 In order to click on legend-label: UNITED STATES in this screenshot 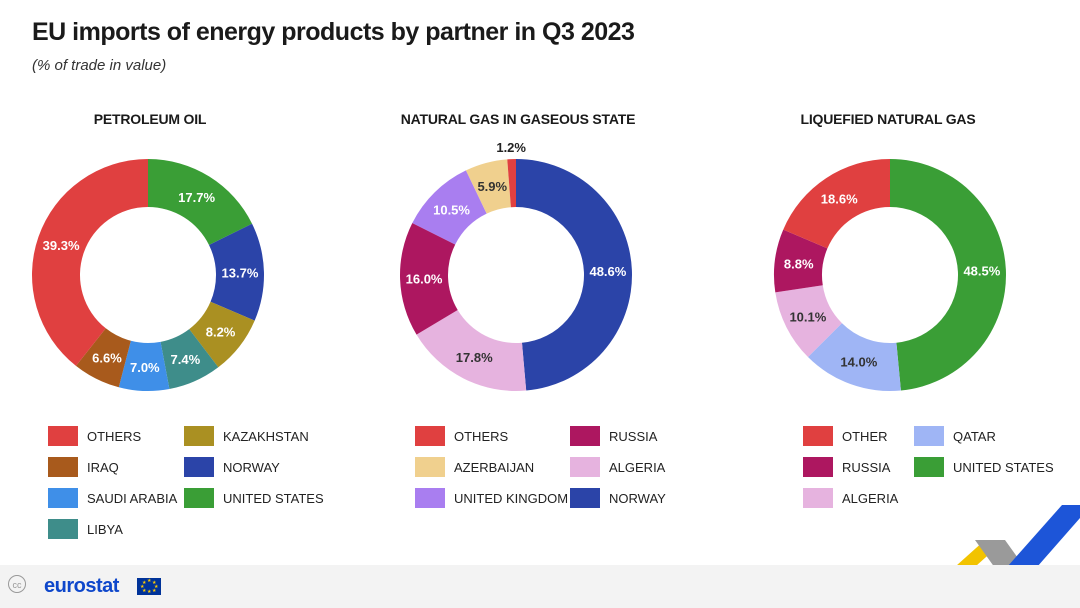, I will do `click(1003, 467)`.